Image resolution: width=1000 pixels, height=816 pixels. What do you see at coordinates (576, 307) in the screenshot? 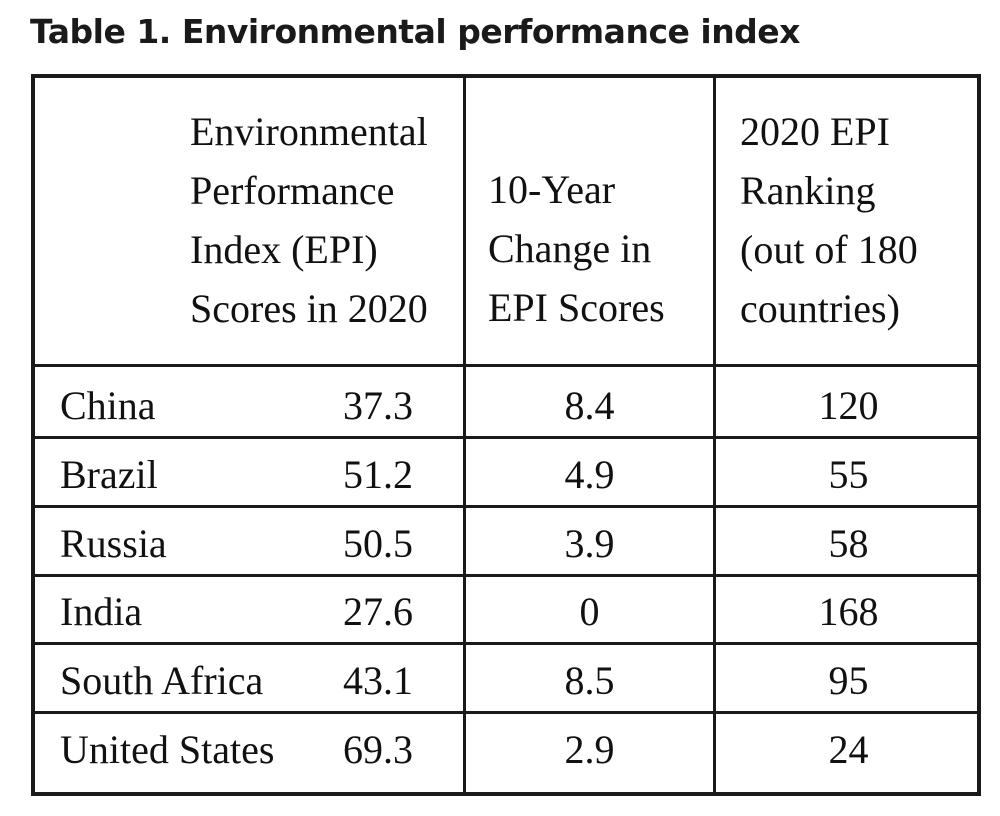
I see `header-line: EPI Scores` at bounding box center [576, 307].